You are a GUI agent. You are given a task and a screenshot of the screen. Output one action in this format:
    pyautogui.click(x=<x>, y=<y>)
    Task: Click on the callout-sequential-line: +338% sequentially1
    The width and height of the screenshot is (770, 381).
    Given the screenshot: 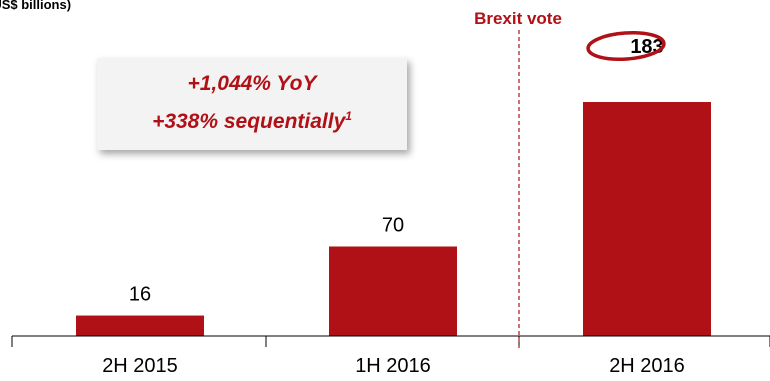 What is the action you would take?
    pyautogui.click(x=252, y=121)
    